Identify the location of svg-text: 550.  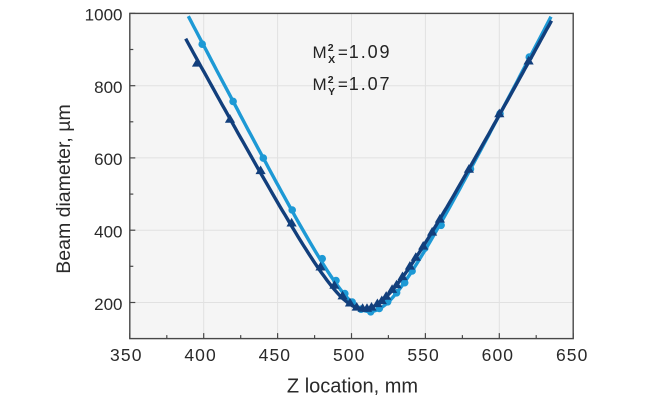
(423, 355).